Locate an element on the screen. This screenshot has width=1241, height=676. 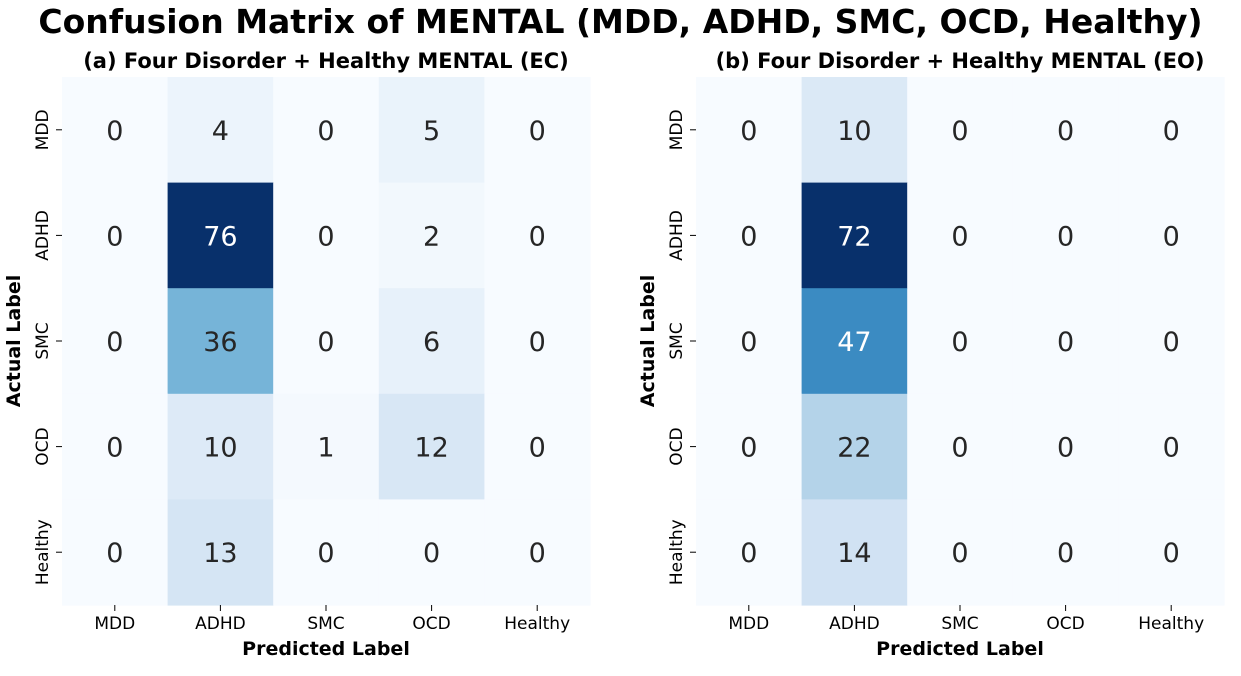
cell-value-label: 2 is located at coordinates (431, 236).